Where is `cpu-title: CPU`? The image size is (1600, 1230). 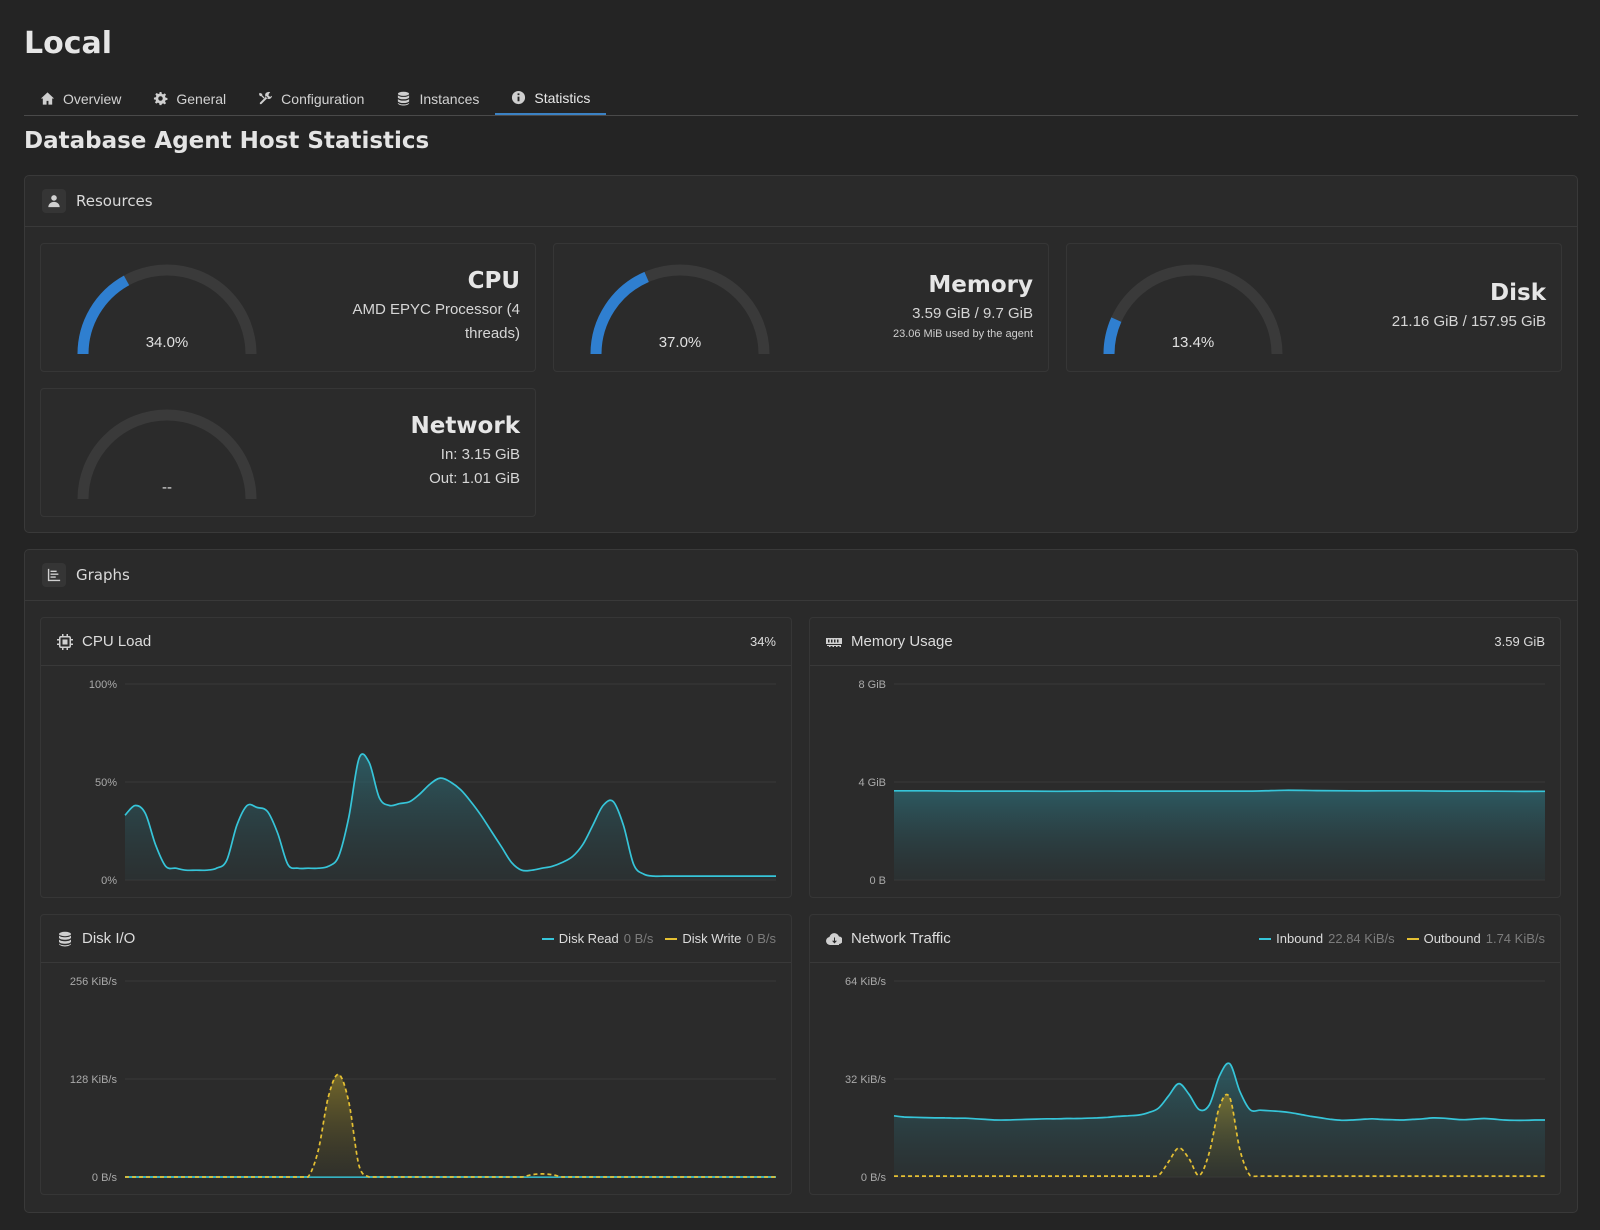
cpu-title: CPU is located at coordinates (493, 281).